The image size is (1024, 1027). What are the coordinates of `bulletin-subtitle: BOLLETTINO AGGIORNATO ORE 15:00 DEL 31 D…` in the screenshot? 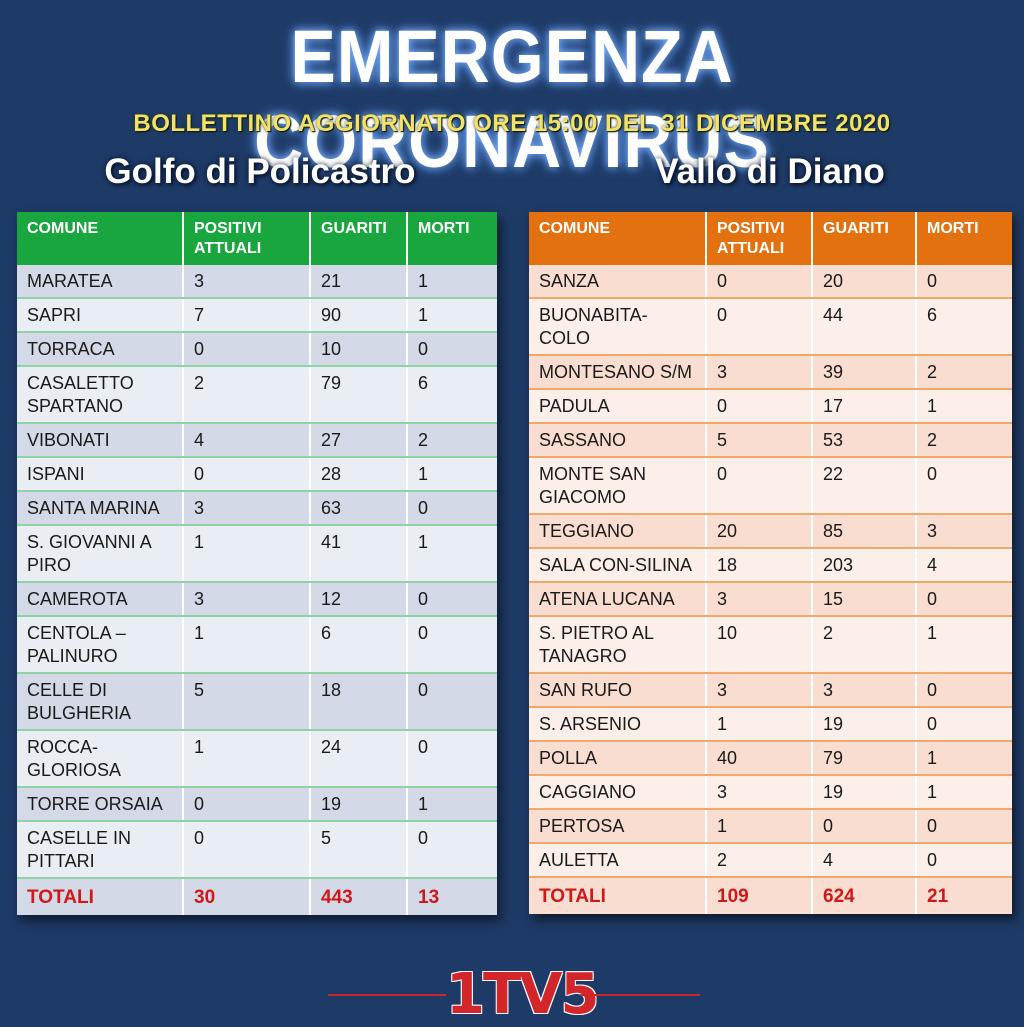 It's located at (512, 123).